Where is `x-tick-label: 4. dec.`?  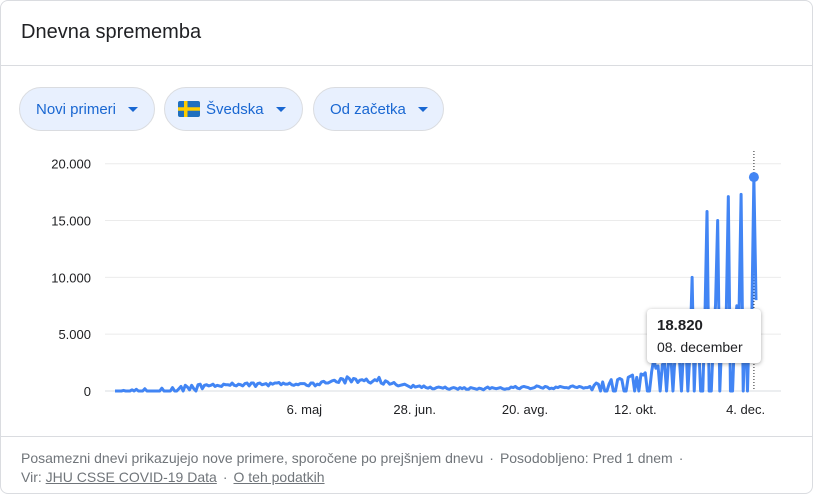 x-tick-label: 4. dec. is located at coordinates (745, 409).